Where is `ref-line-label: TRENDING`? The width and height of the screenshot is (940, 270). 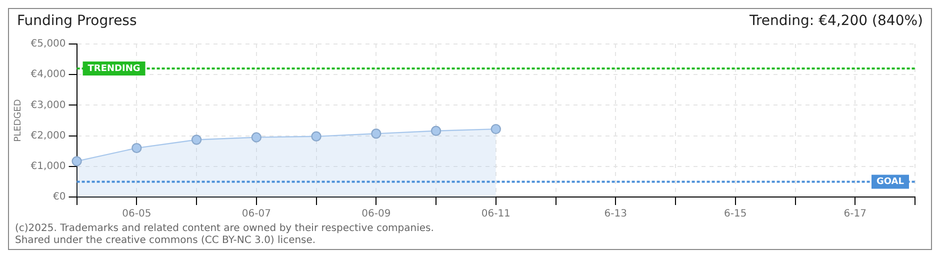
ref-line-label: TRENDING is located at coordinates (114, 69).